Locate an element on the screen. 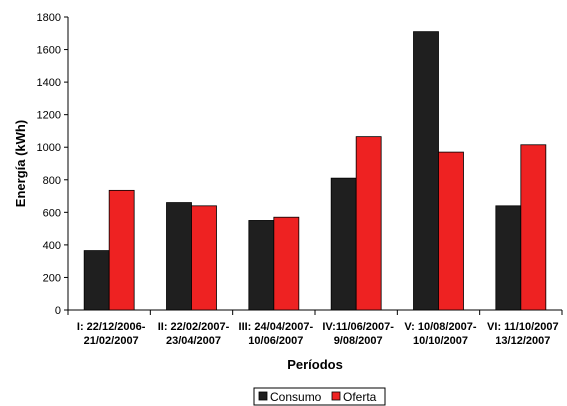  y-tick-label: 800 is located at coordinates (52, 181).